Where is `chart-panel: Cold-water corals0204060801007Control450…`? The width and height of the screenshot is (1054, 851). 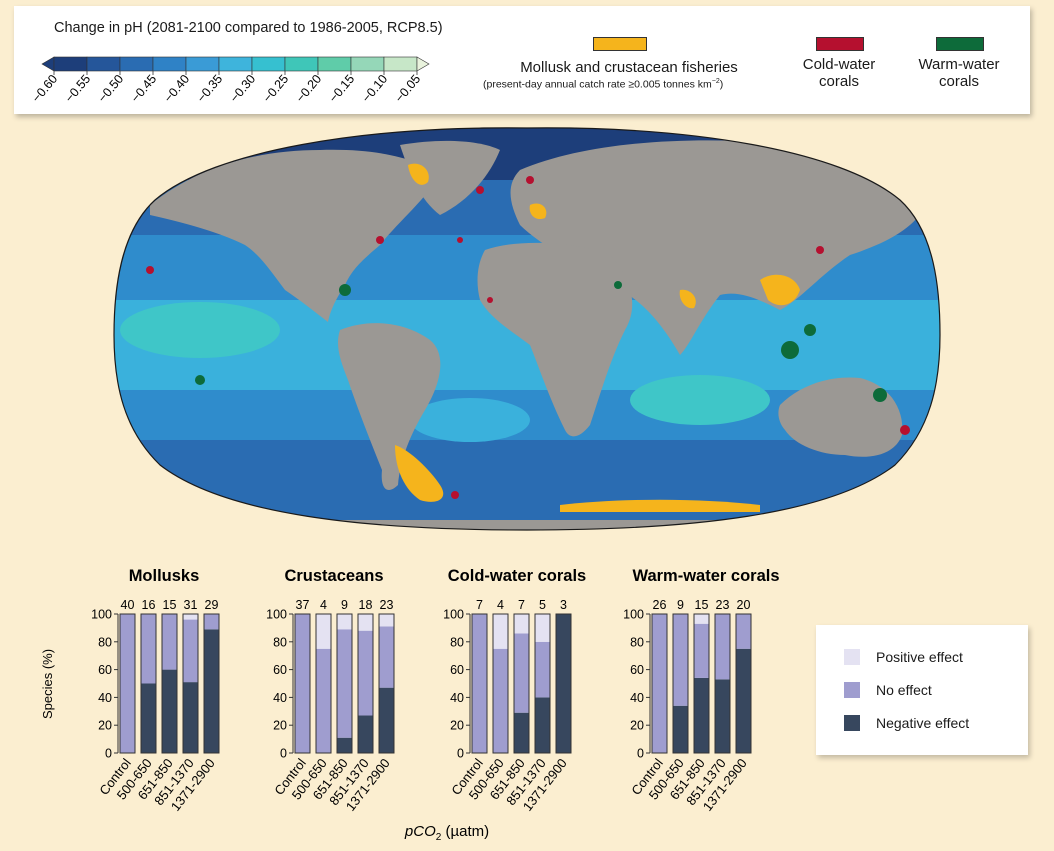 chart-panel: Cold-water corals0204060801007Control450… is located at coordinates (514, 690).